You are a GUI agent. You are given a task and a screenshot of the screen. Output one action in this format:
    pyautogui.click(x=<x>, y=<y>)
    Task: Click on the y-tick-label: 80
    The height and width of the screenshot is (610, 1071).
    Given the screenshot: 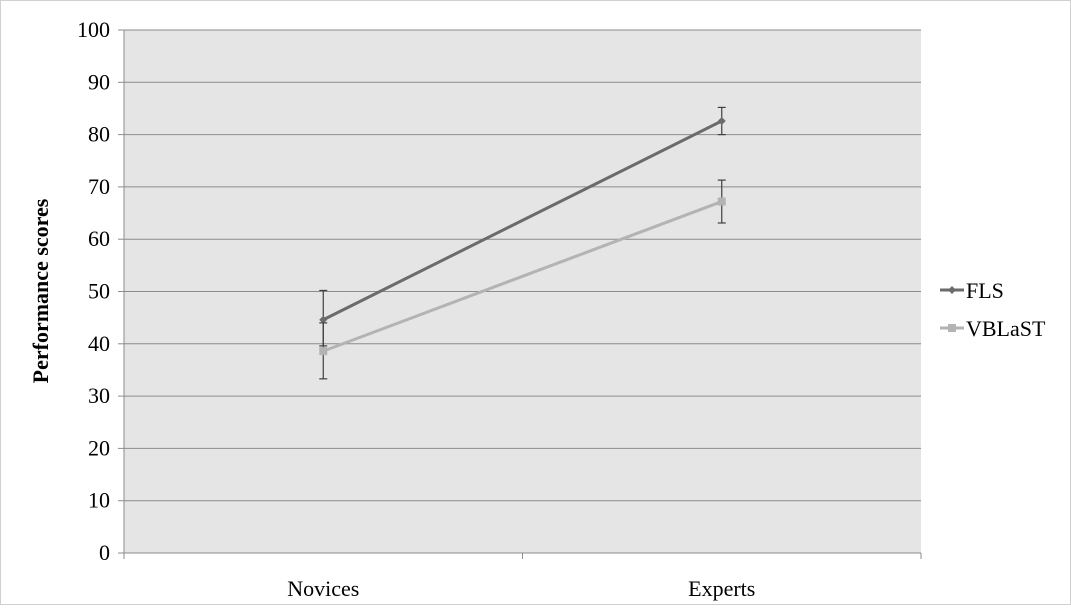 What is the action you would take?
    pyautogui.click(x=99, y=134)
    